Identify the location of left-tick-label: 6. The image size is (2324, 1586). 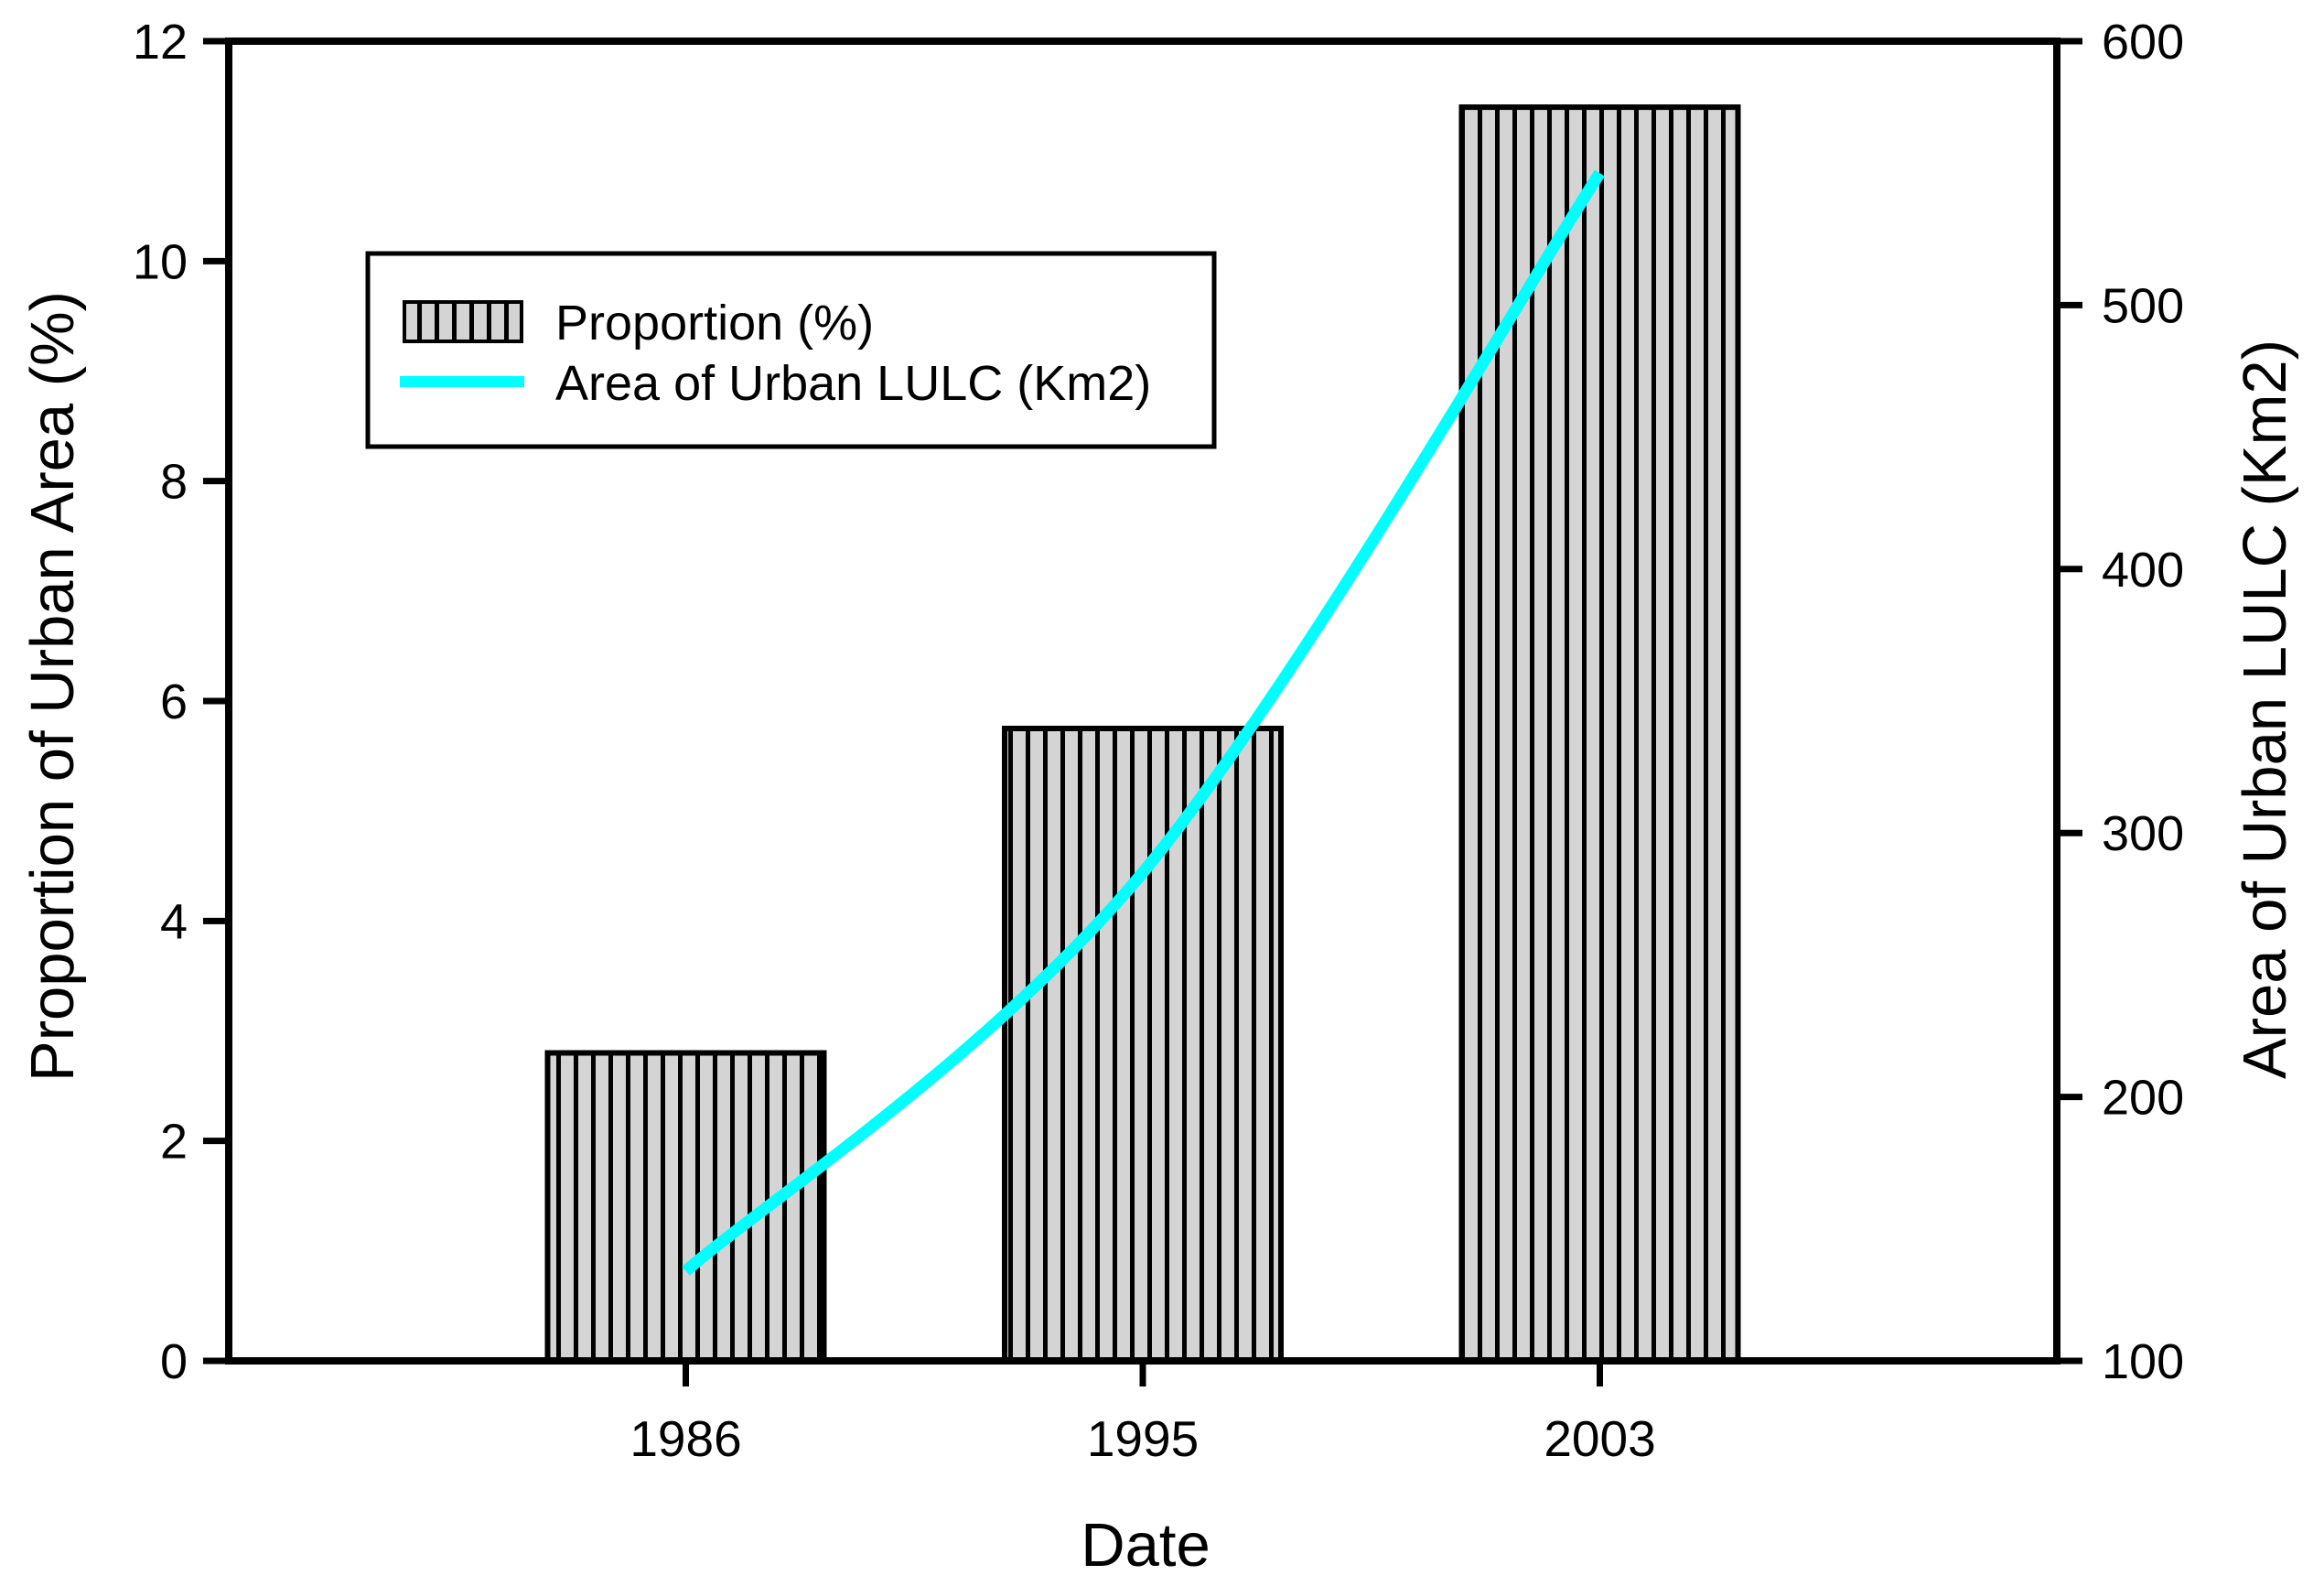
(174, 701).